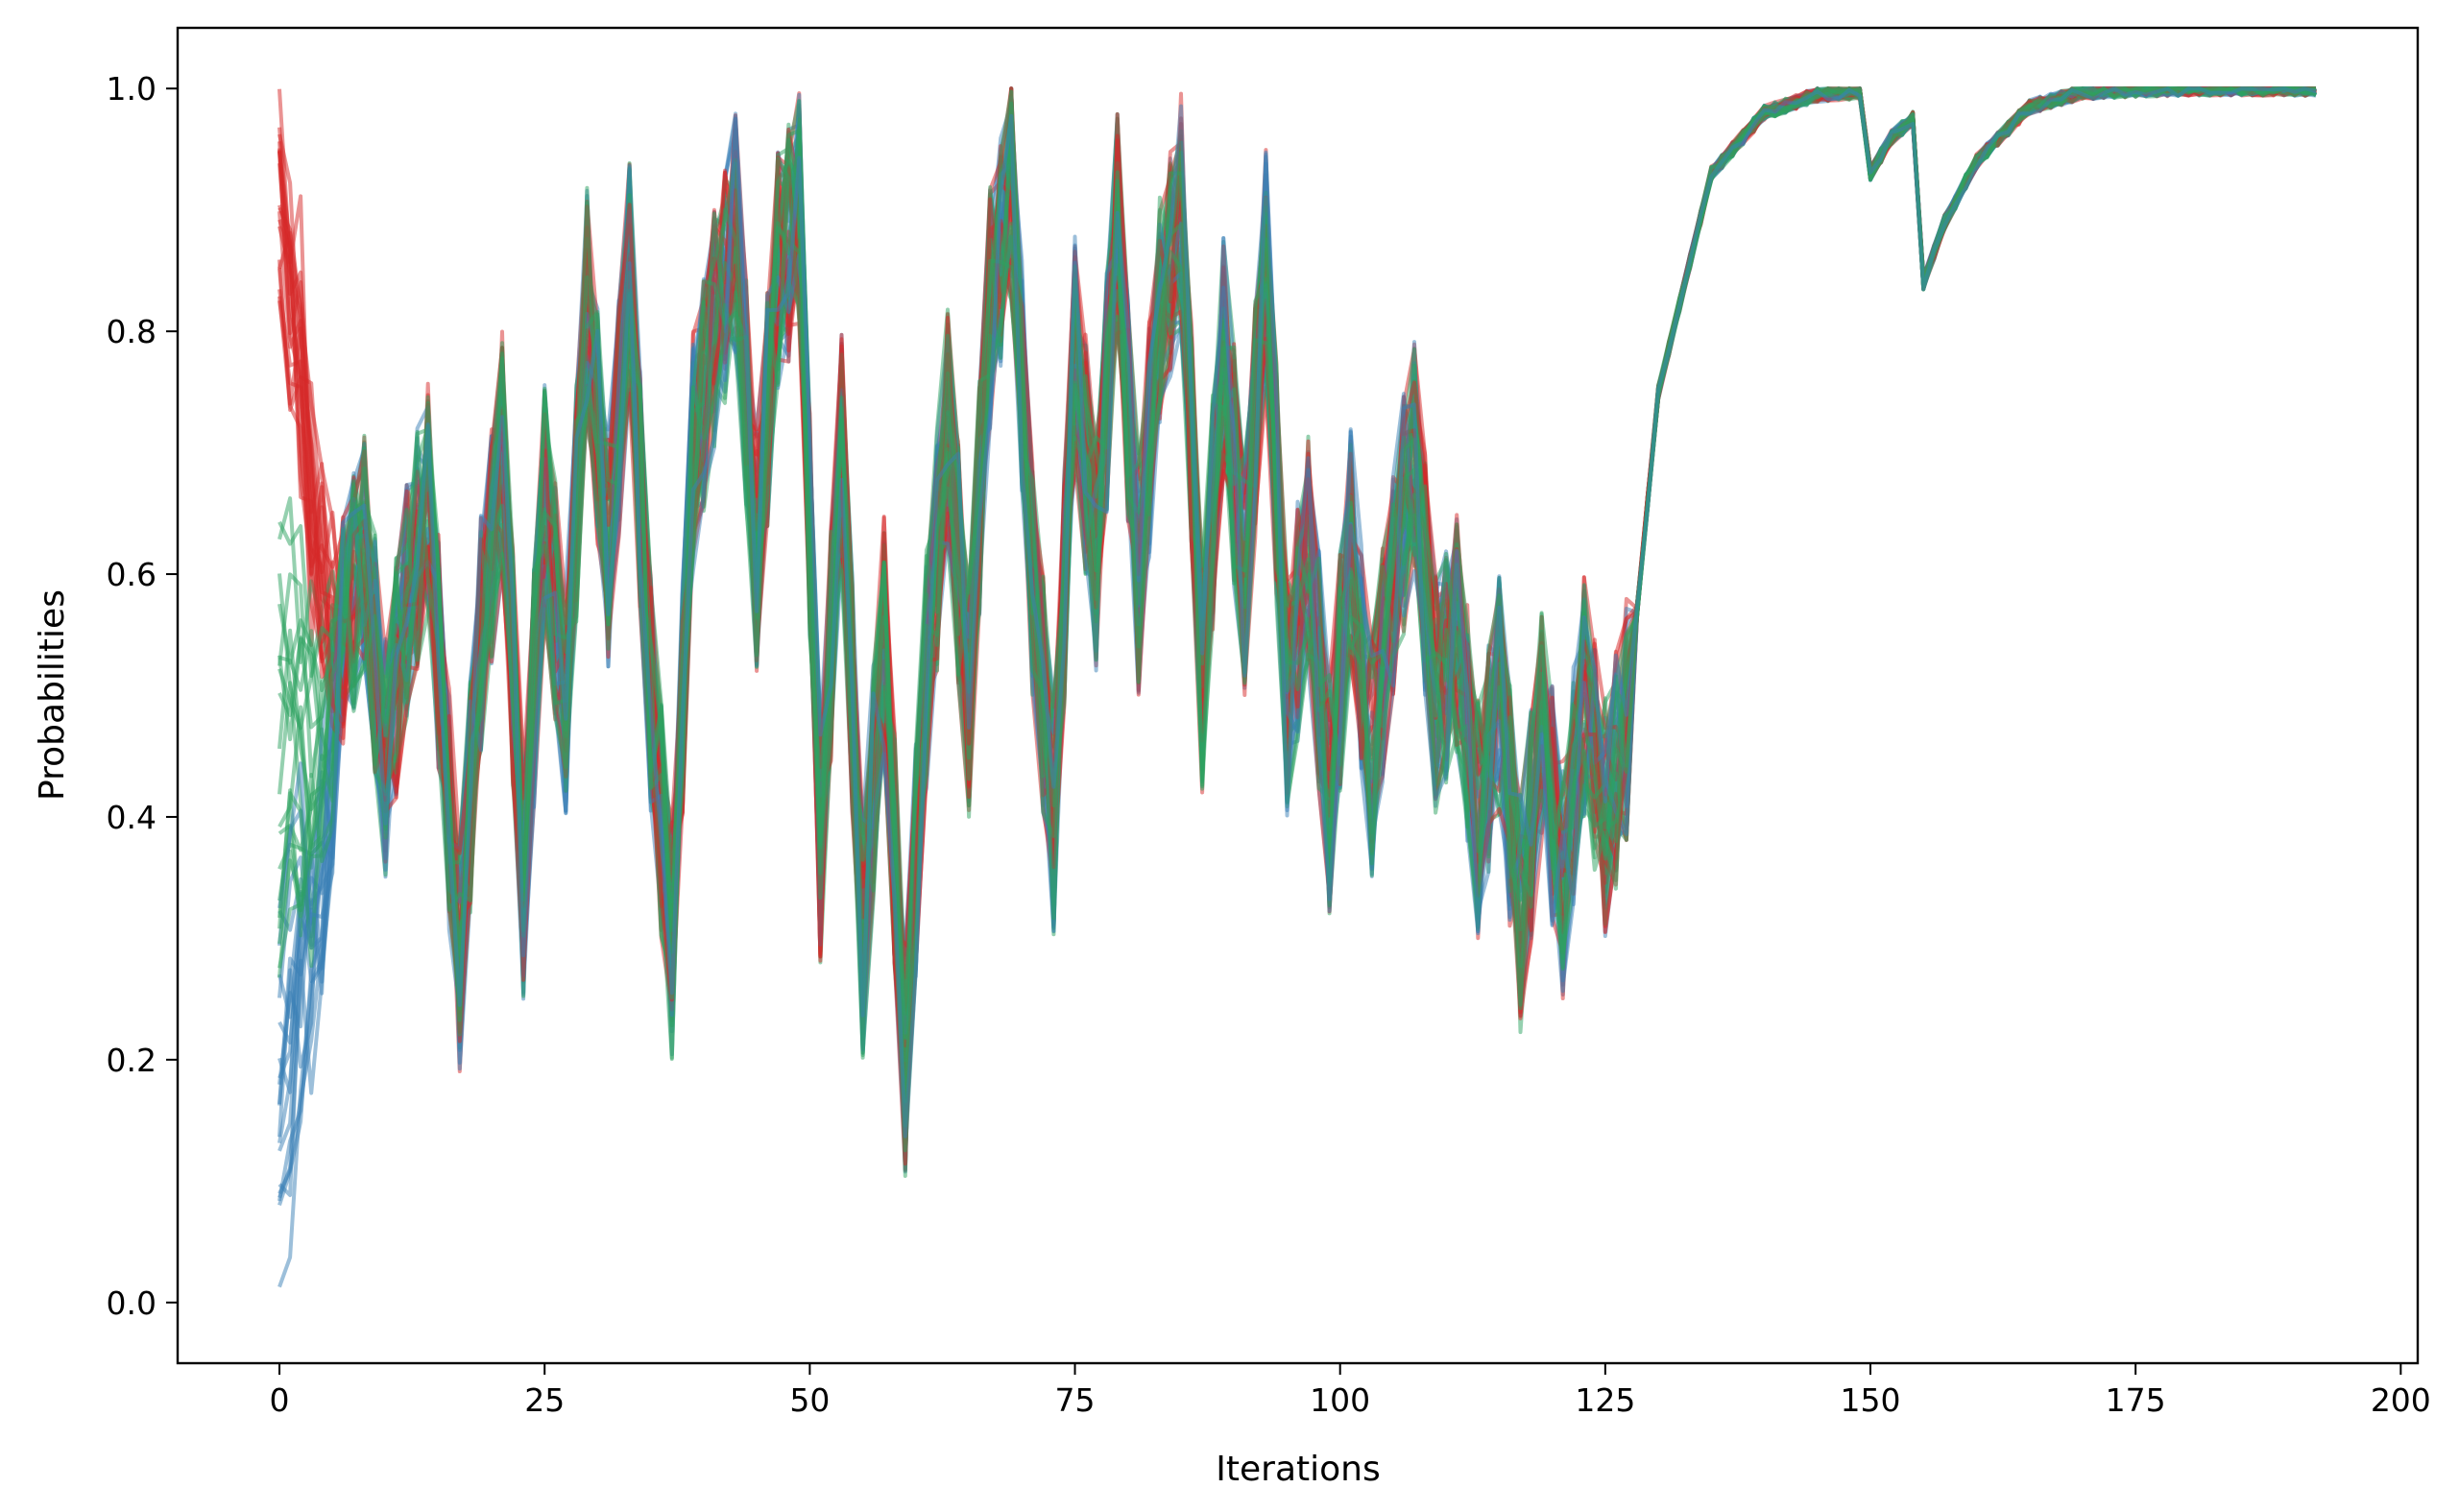  I want to click on y-axis: 0.0 0.2 0.4 0.6 0.8 1.0, so click(142, 696).